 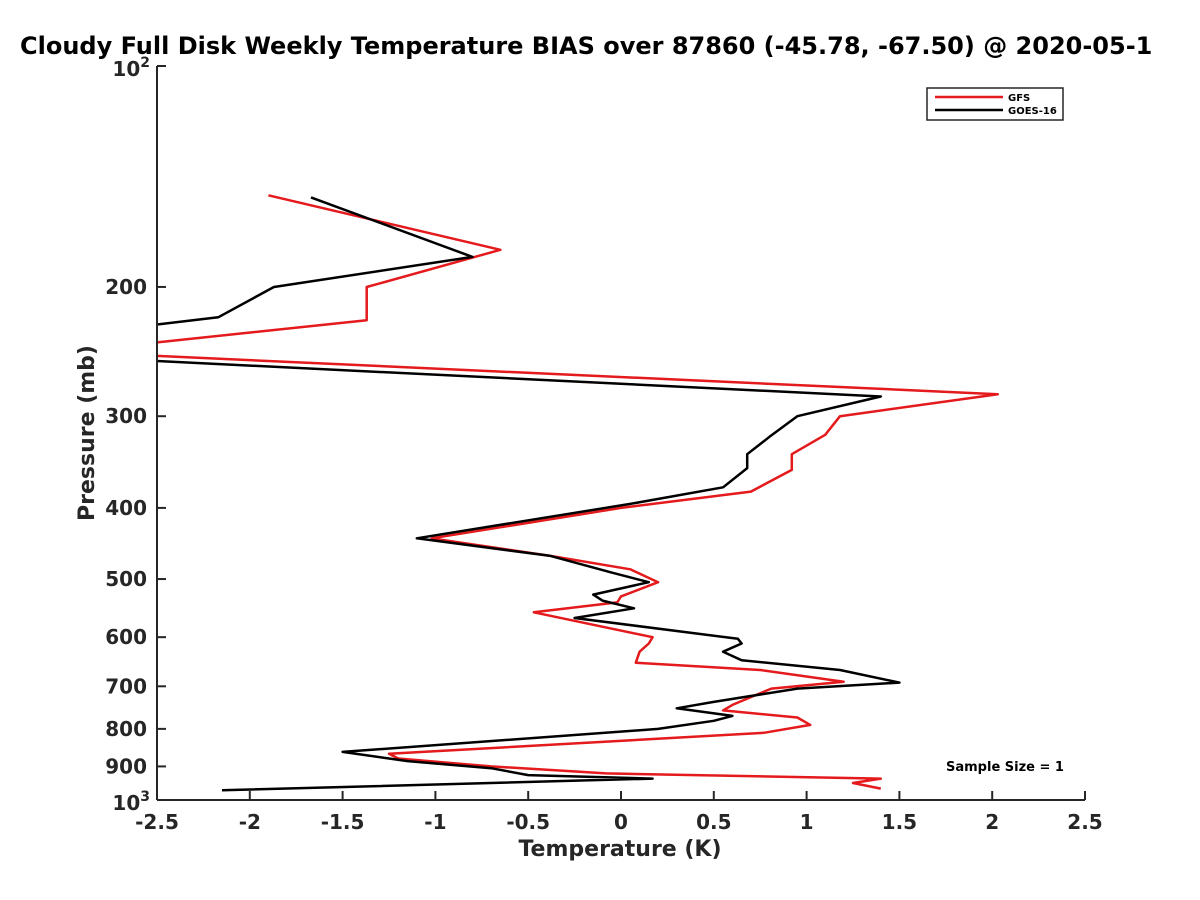 What do you see at coordinates (807, 822) in the screenshot?
I see `x-tick-label-7: 1` at bounding box center [807, 822].